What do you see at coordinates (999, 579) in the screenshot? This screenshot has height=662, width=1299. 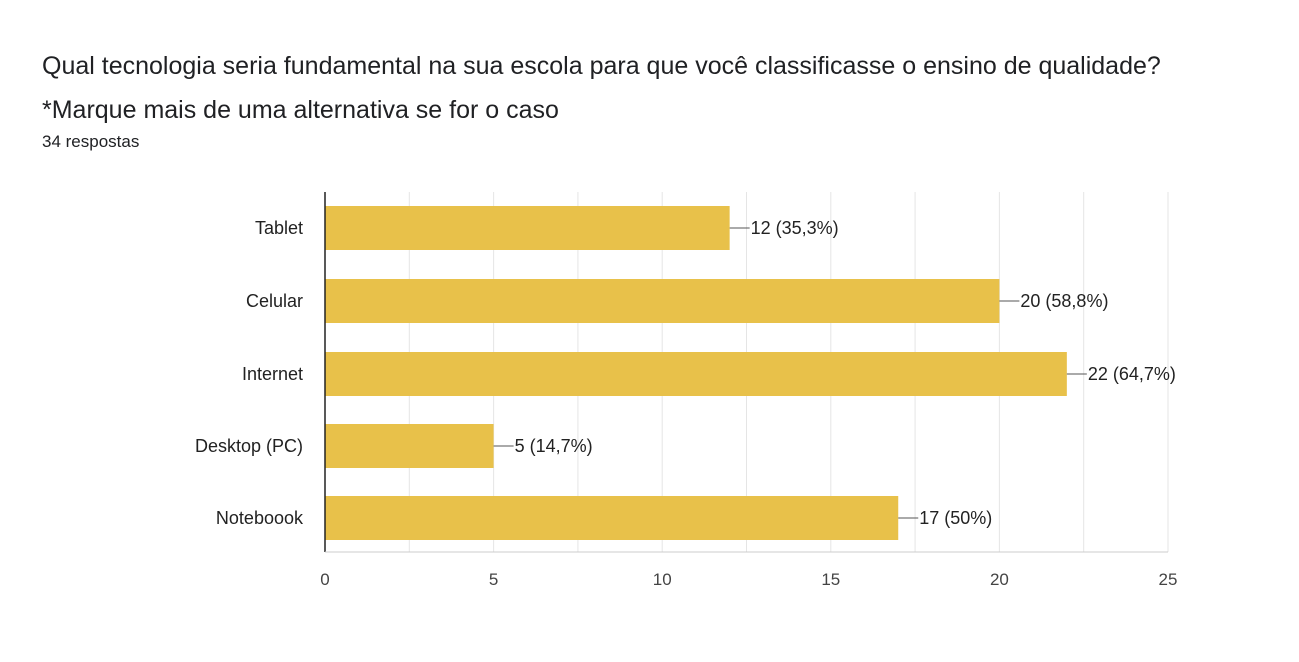 I see `x-tick-label: 20` at bounding box center [999, 579].